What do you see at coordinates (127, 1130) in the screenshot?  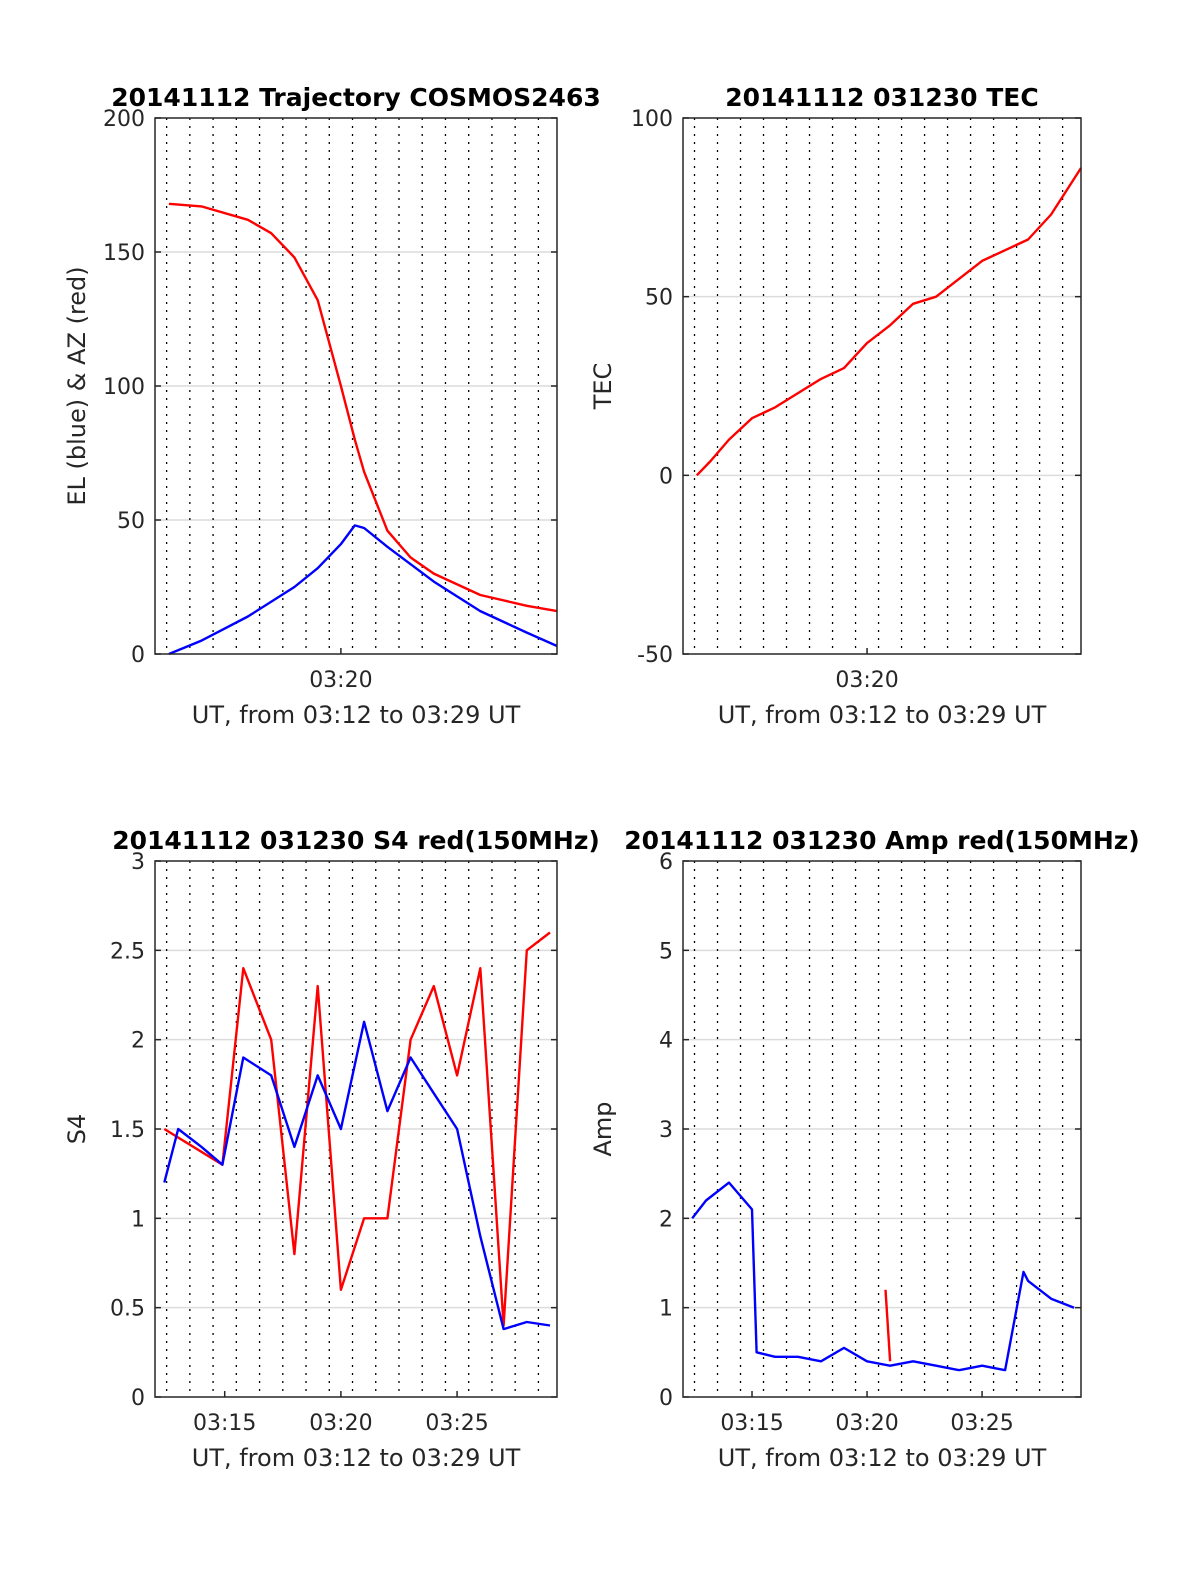 I see `y-tick-label: 1.5` at bounding box center [127, 1130].